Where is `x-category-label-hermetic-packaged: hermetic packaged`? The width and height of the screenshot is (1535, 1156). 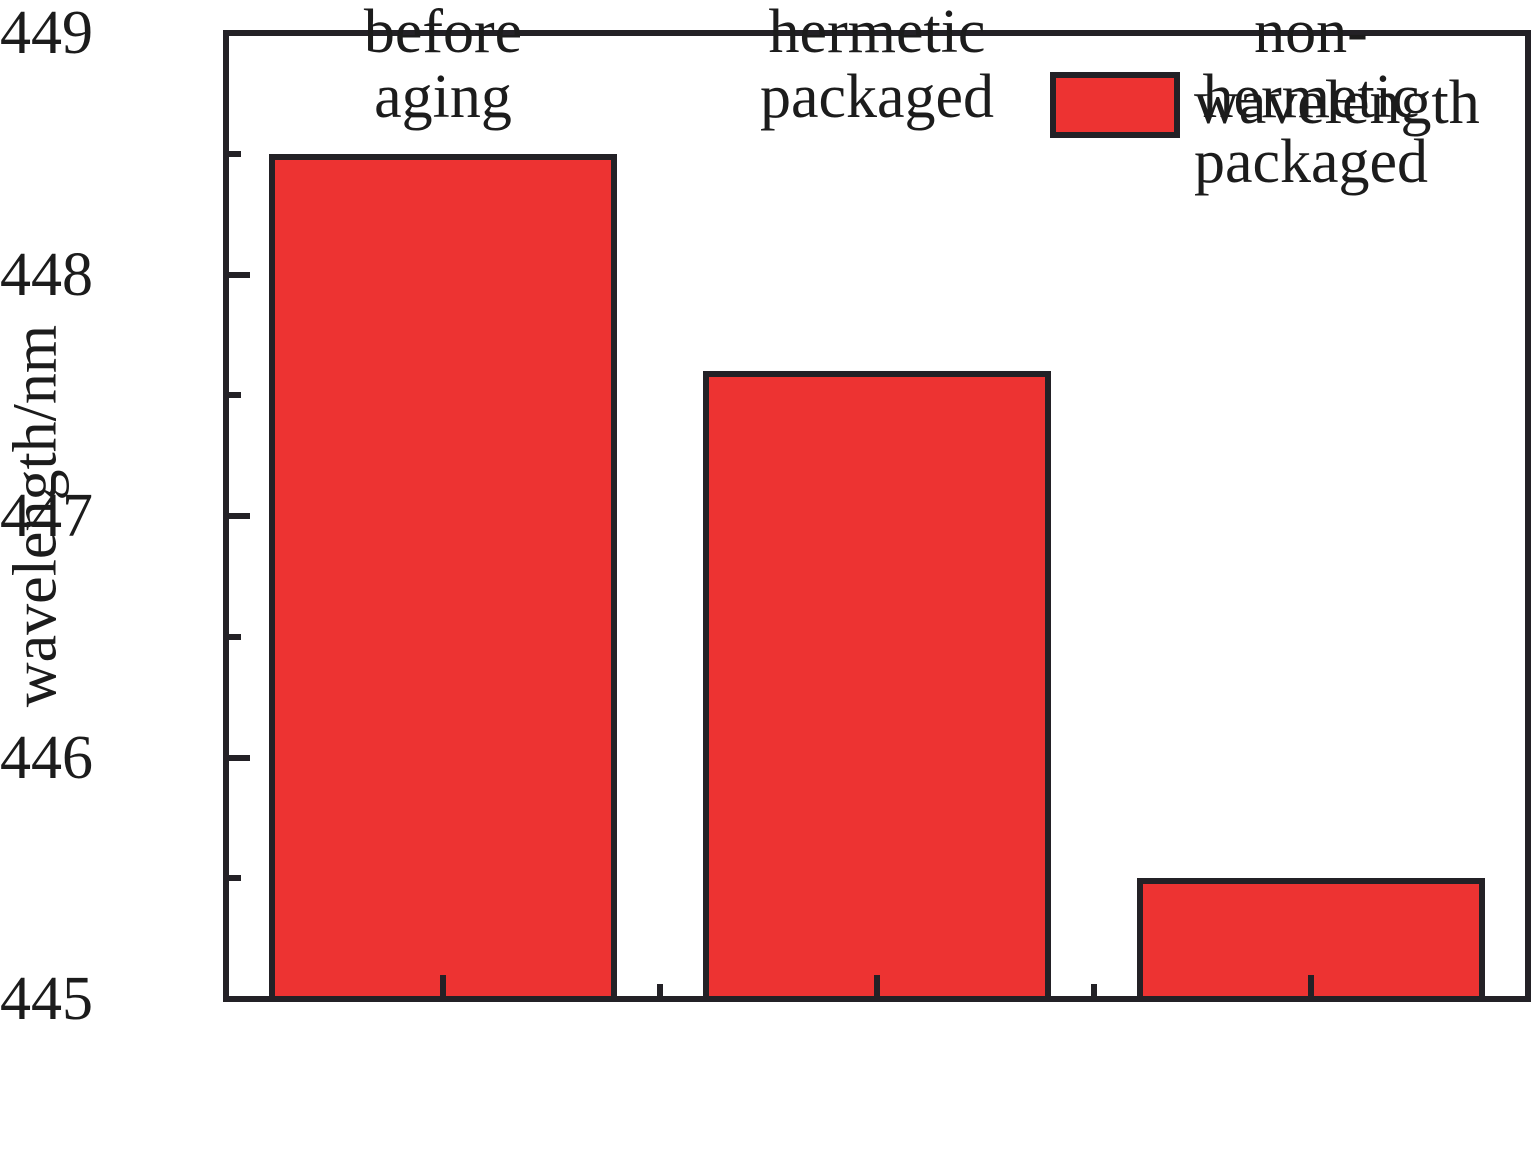
x-category-label-hermetic-packaged: hermetic packaged is located at coordinates (877, 66).